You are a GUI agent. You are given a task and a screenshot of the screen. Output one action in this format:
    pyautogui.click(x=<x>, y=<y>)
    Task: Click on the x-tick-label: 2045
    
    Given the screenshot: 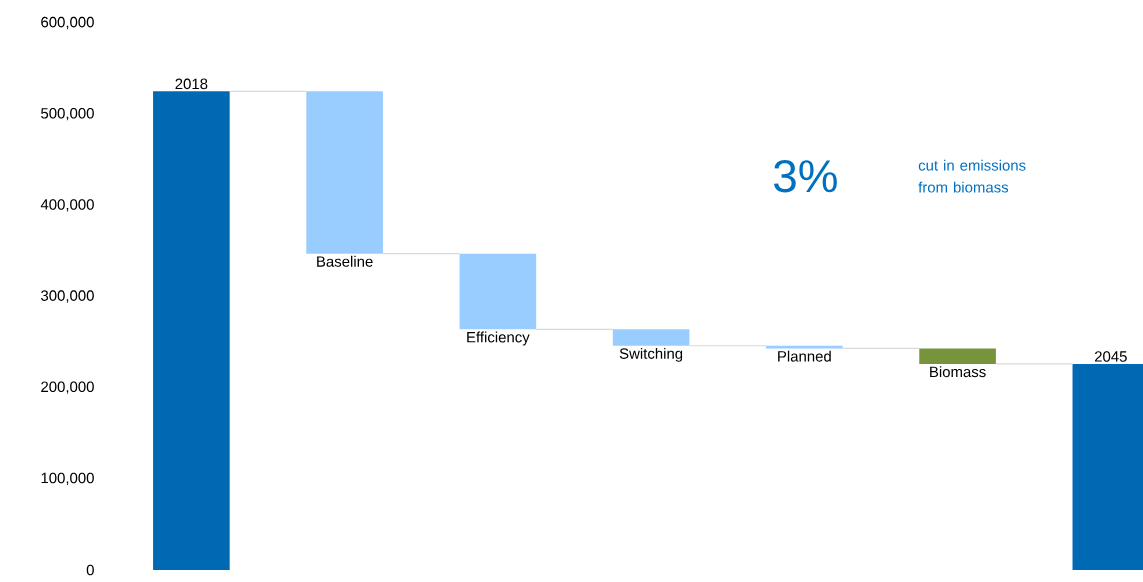 What is the action you would take?
    pyautogui.click(x=1110, y=356)
    